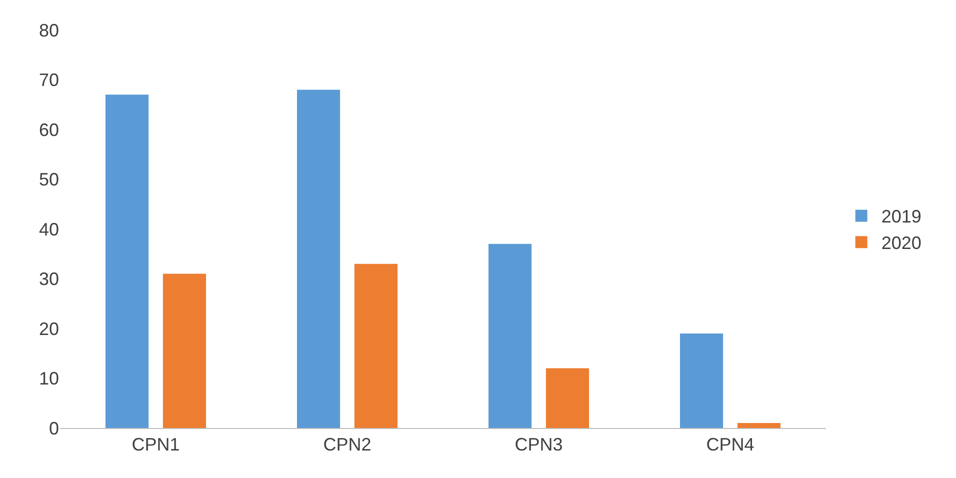 This screenshot has width=956, height=478. I want to click on y-tick-label: 70, so click(48, 80).